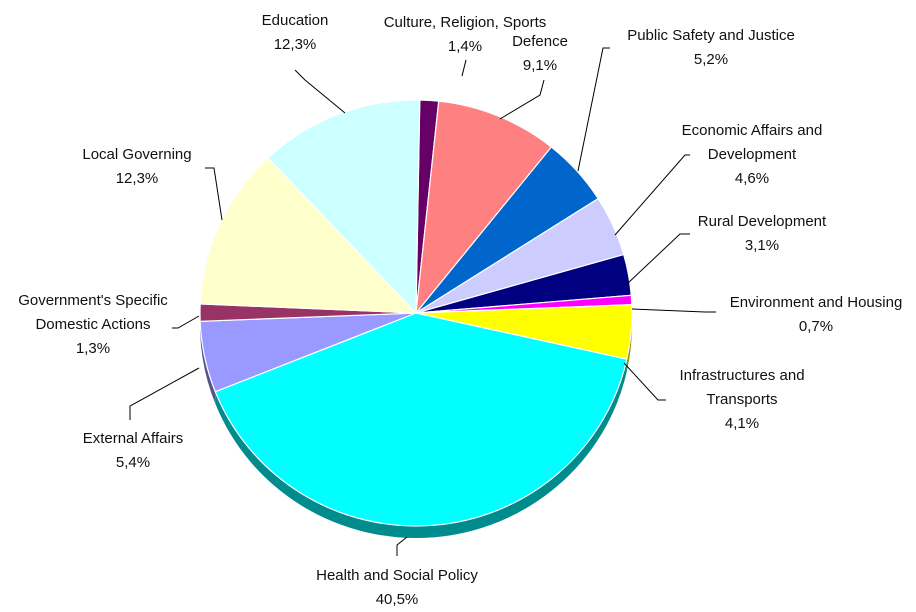 This screenshot has width=916, height=612. What do you see at coordinates (816, 326) in the screenshot?
I see `slice-value-label: 0,7%` at bounding box center [816, 326].